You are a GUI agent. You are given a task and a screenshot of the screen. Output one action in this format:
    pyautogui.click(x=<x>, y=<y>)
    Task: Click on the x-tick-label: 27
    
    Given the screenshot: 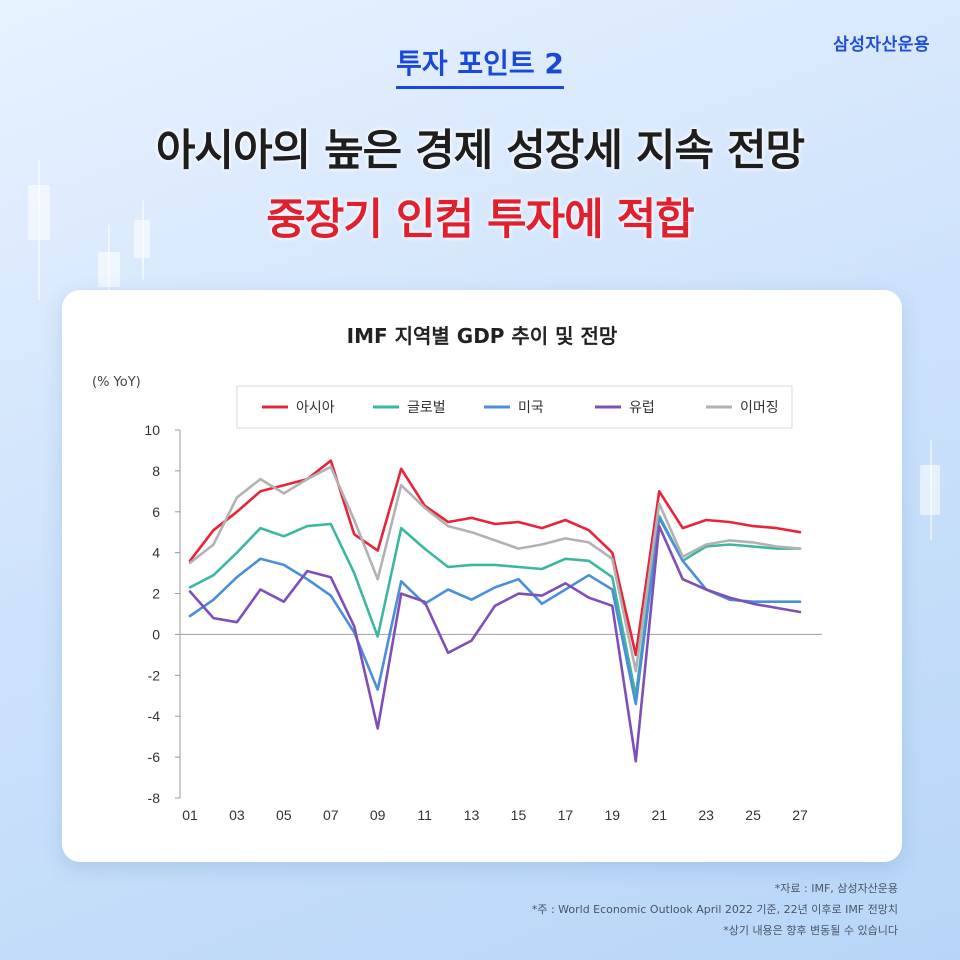 What is the action you would take?
    pyautogui.click(x=800, y=815)
    